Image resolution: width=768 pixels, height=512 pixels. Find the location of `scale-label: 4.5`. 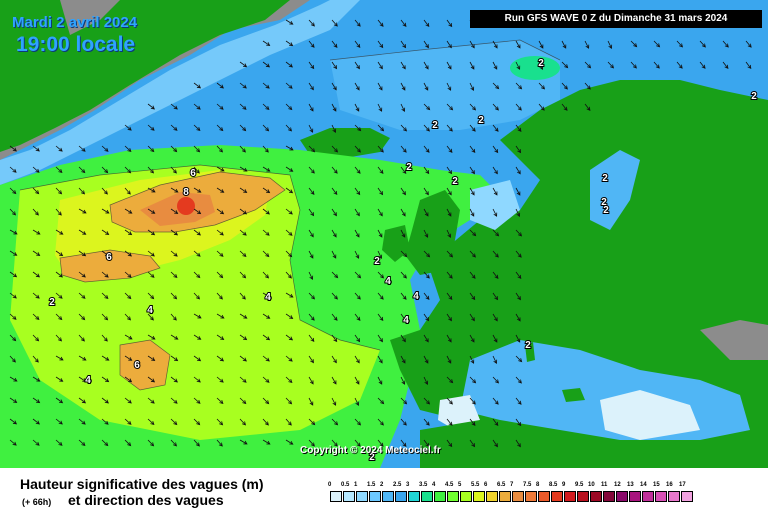

scale-label: 4.5 is located at coordinates (449, 485).